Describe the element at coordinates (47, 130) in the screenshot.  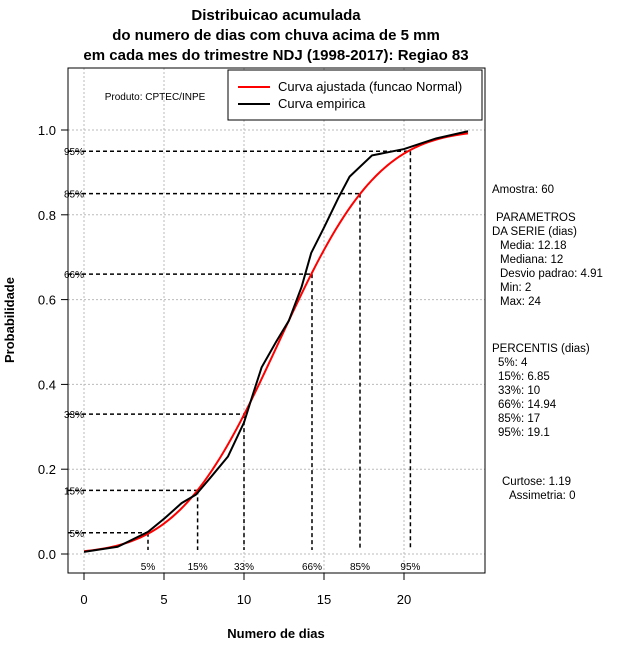
I see `y-tick-label: 1.0` at that location.